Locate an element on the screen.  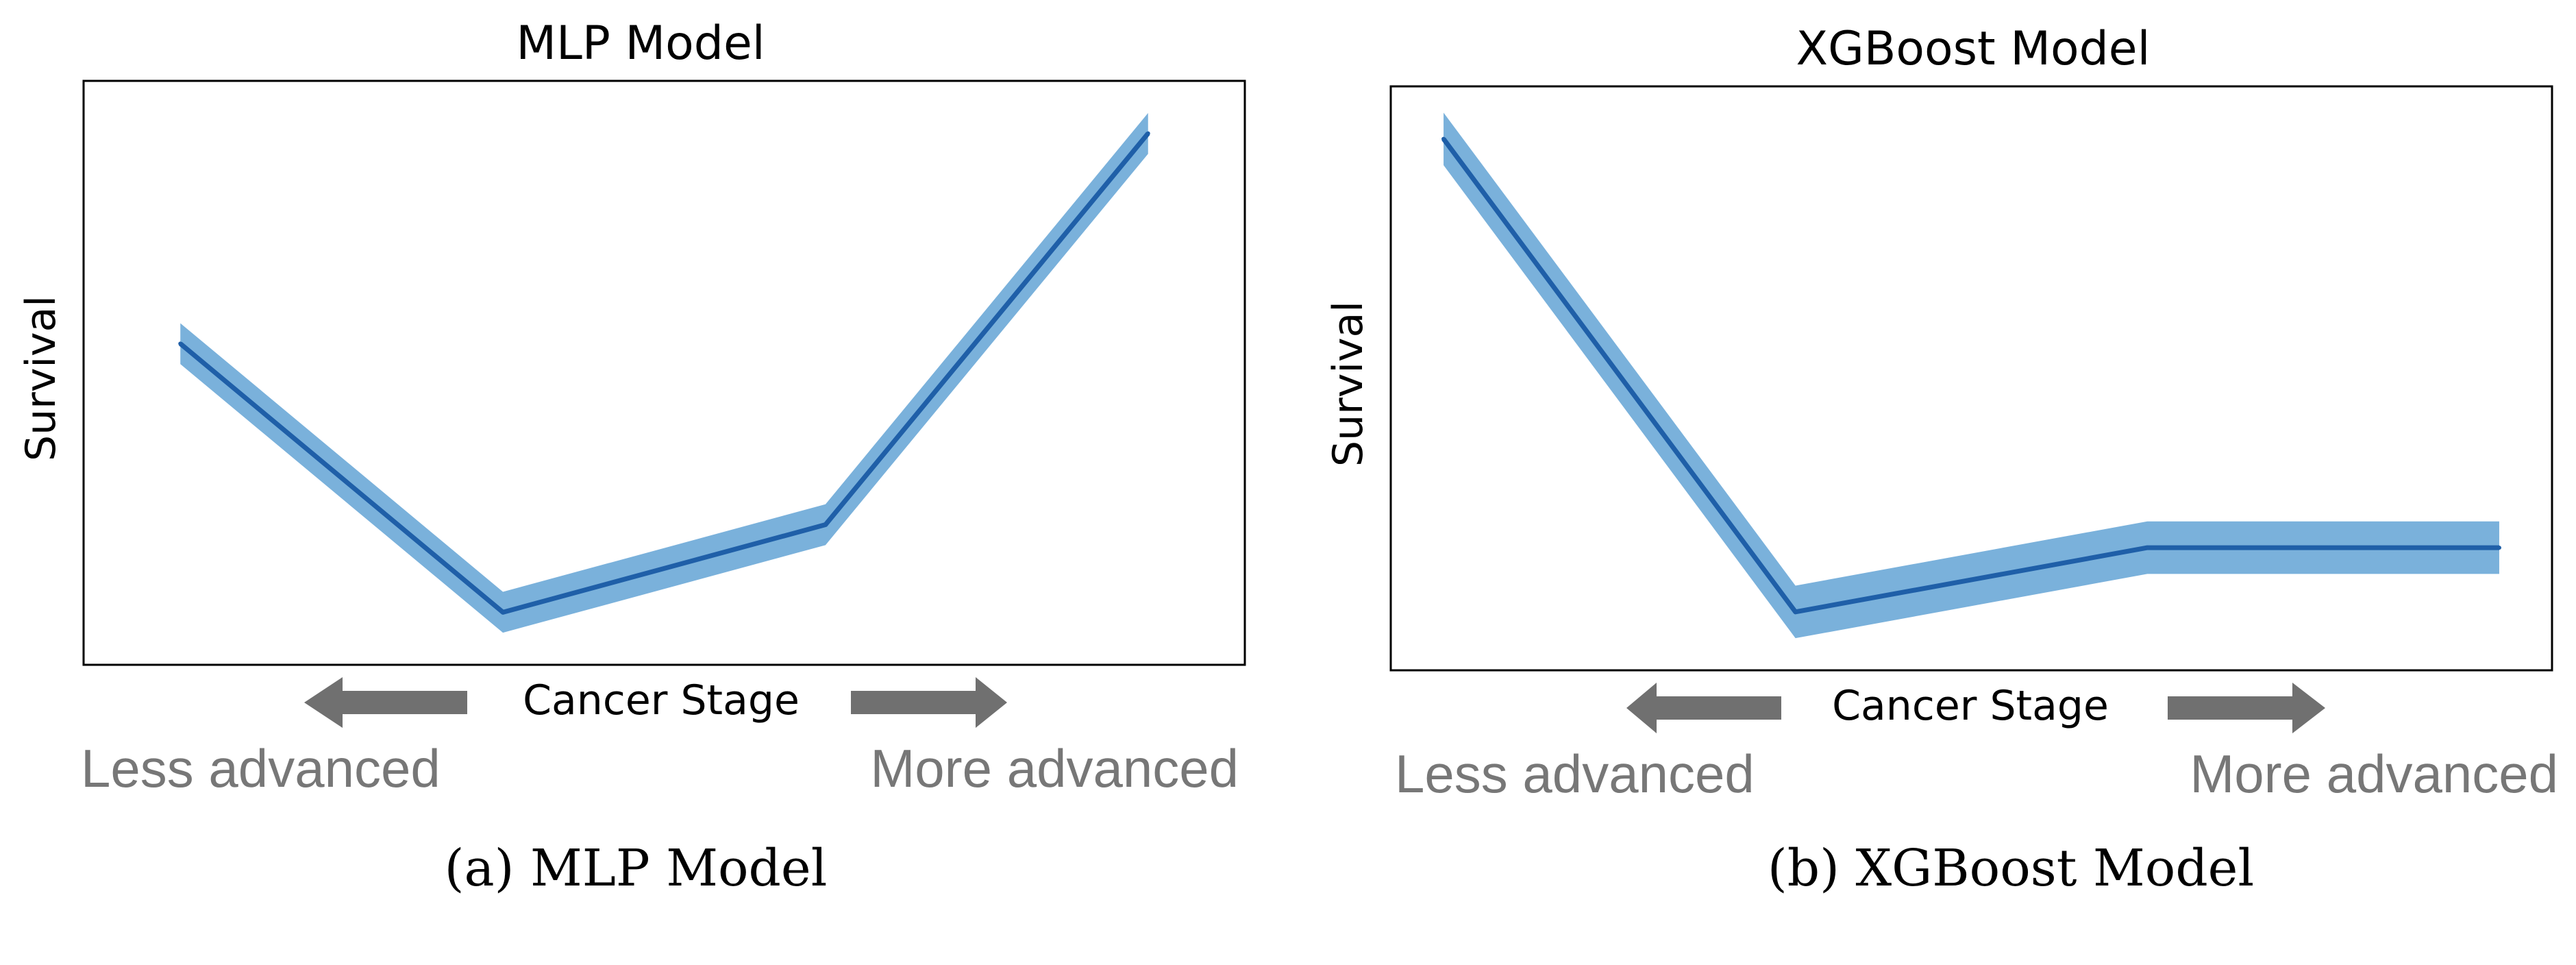
caption: (b) XGBoost Model is located at coordinates (2011, 869).